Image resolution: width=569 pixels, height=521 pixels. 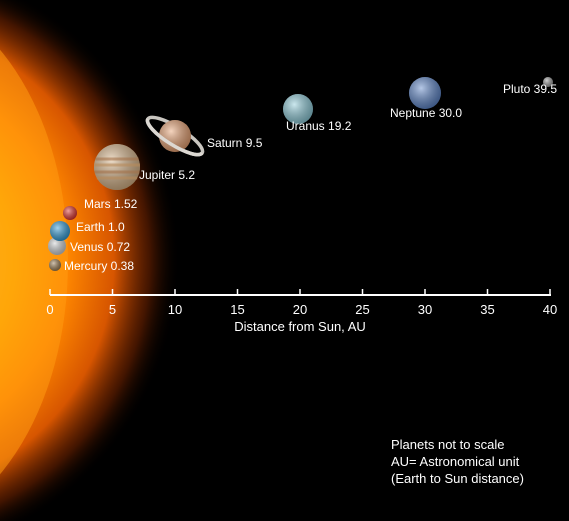 I want to click on planet-earth, so click(x=60, y=231).